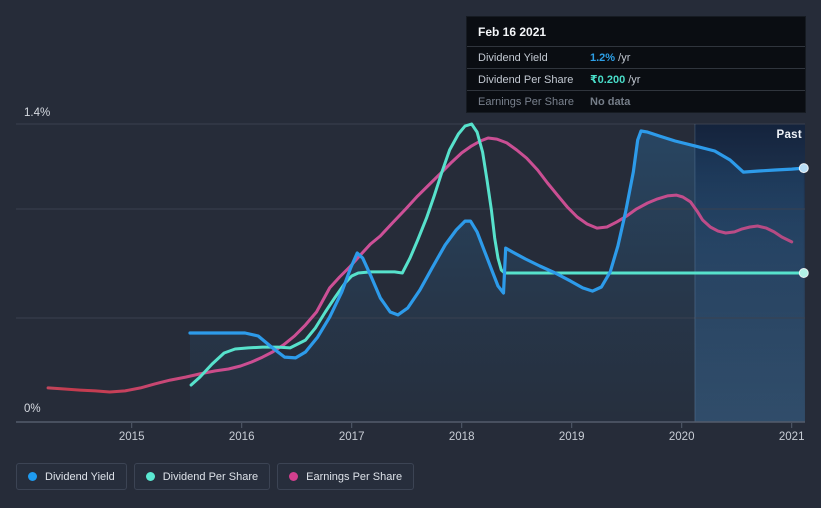 The image size is (821, 508). Describe the element at coordinates (526, 79) in the screenshot. I see `tooltip-label: Dividend Per Share` at that location.